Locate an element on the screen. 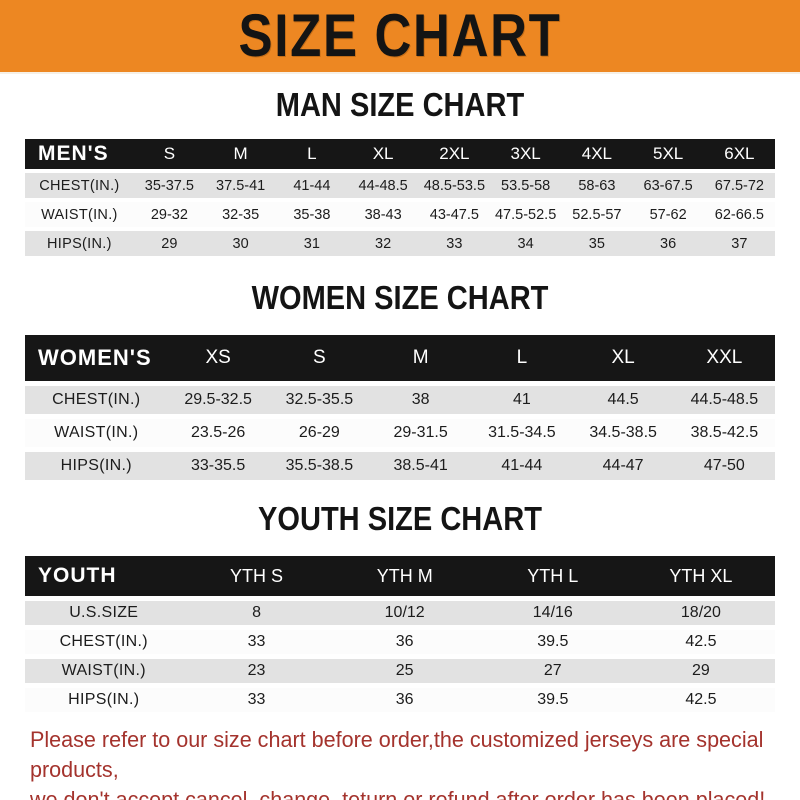 Image resolution: width=800 pixels, height=800 pixels. measurement-row: CHEST(IN.) 33 36 39.5 42.5 is located at coordinates (400, 642).